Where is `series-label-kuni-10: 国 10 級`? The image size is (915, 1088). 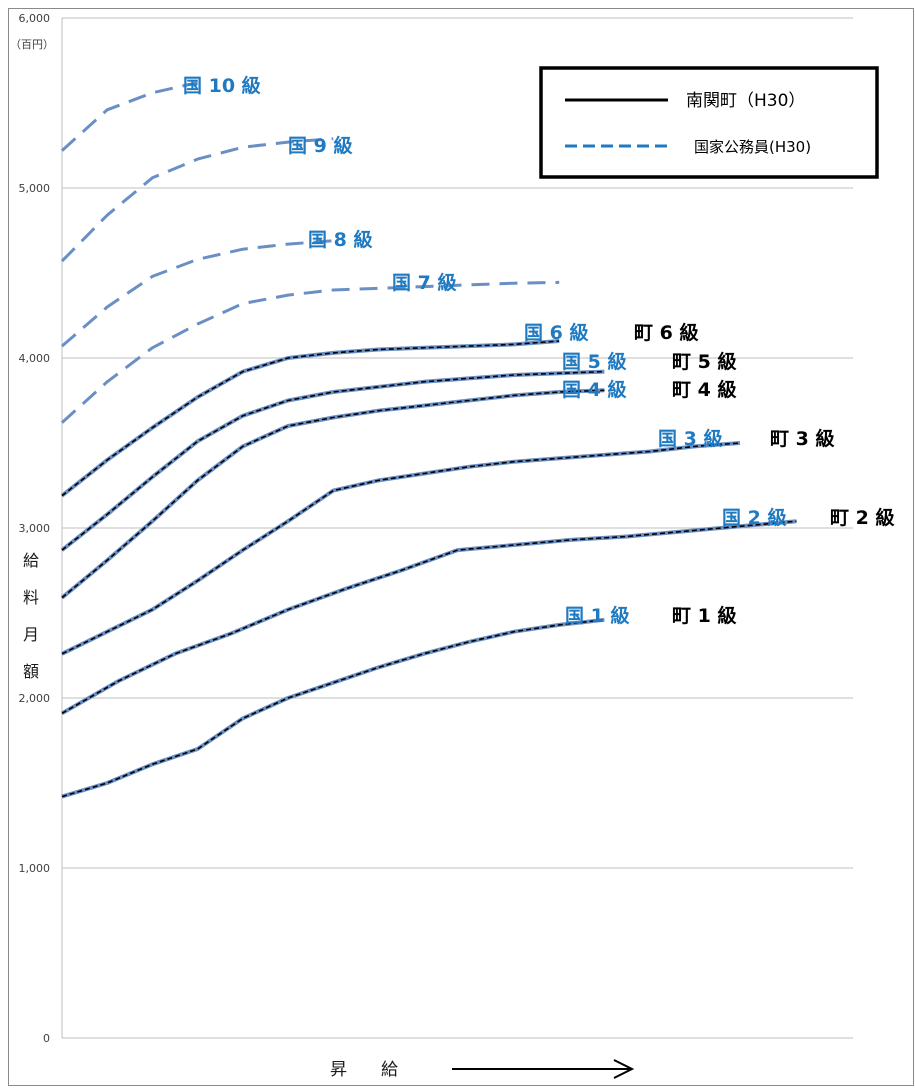 series-label-kuni-10: 国 10 級 is located at coordinates (222, 85).